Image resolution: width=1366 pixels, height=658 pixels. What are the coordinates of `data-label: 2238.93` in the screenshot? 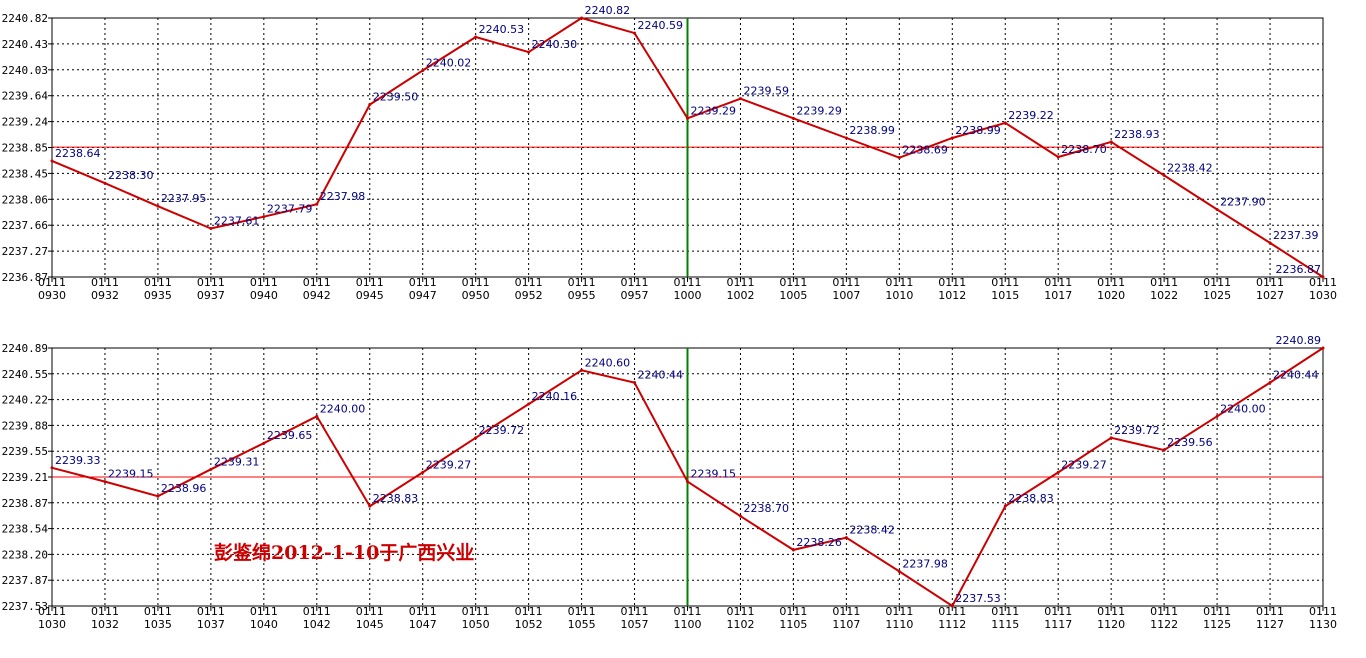 It's located at (1137, 134).